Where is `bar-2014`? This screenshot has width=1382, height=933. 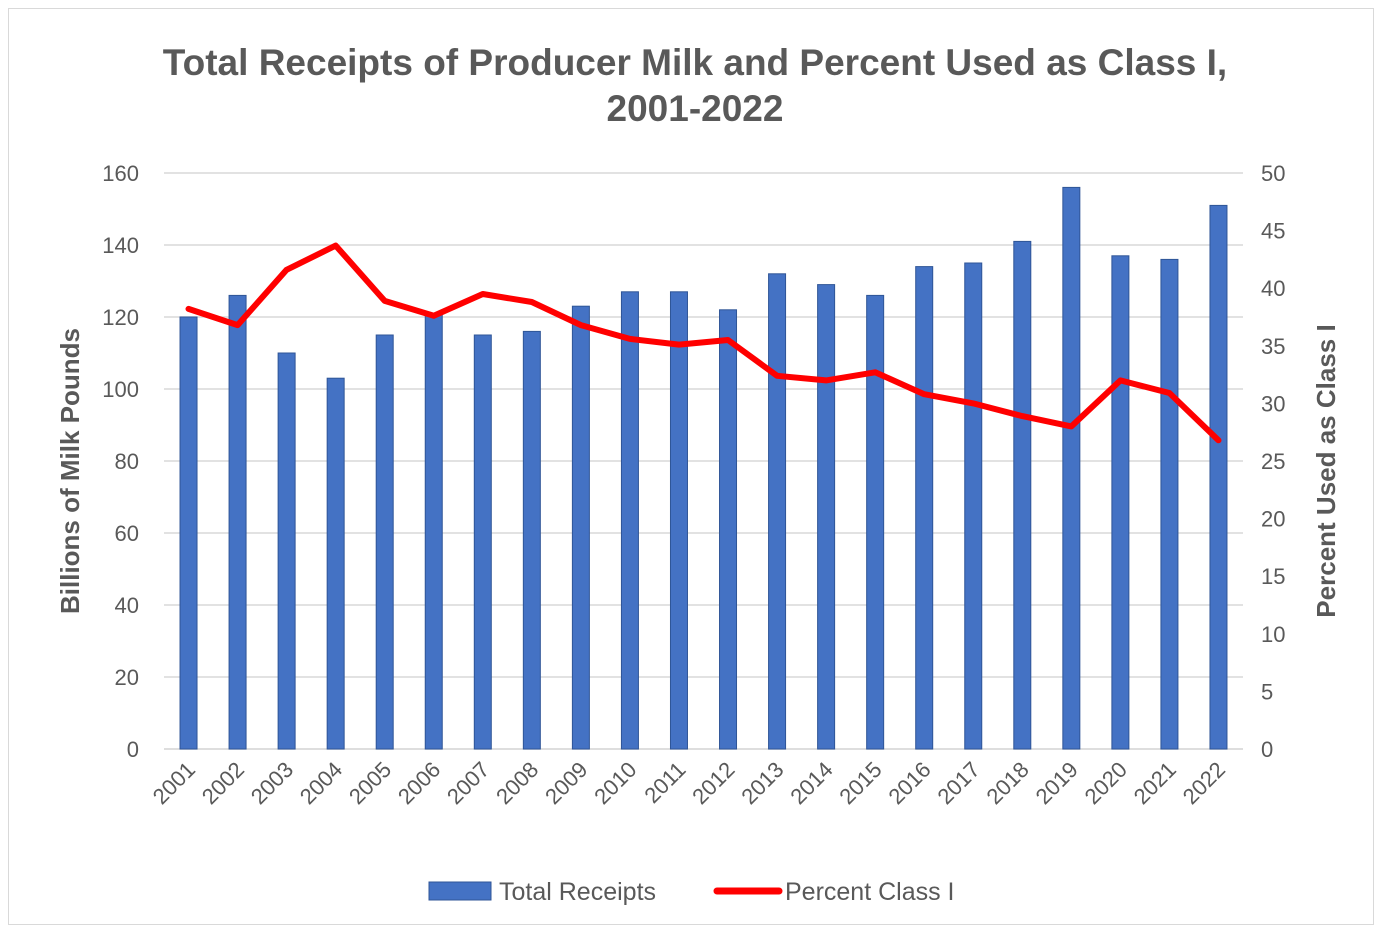
bar-2014 is located at coordinates (826, 517).